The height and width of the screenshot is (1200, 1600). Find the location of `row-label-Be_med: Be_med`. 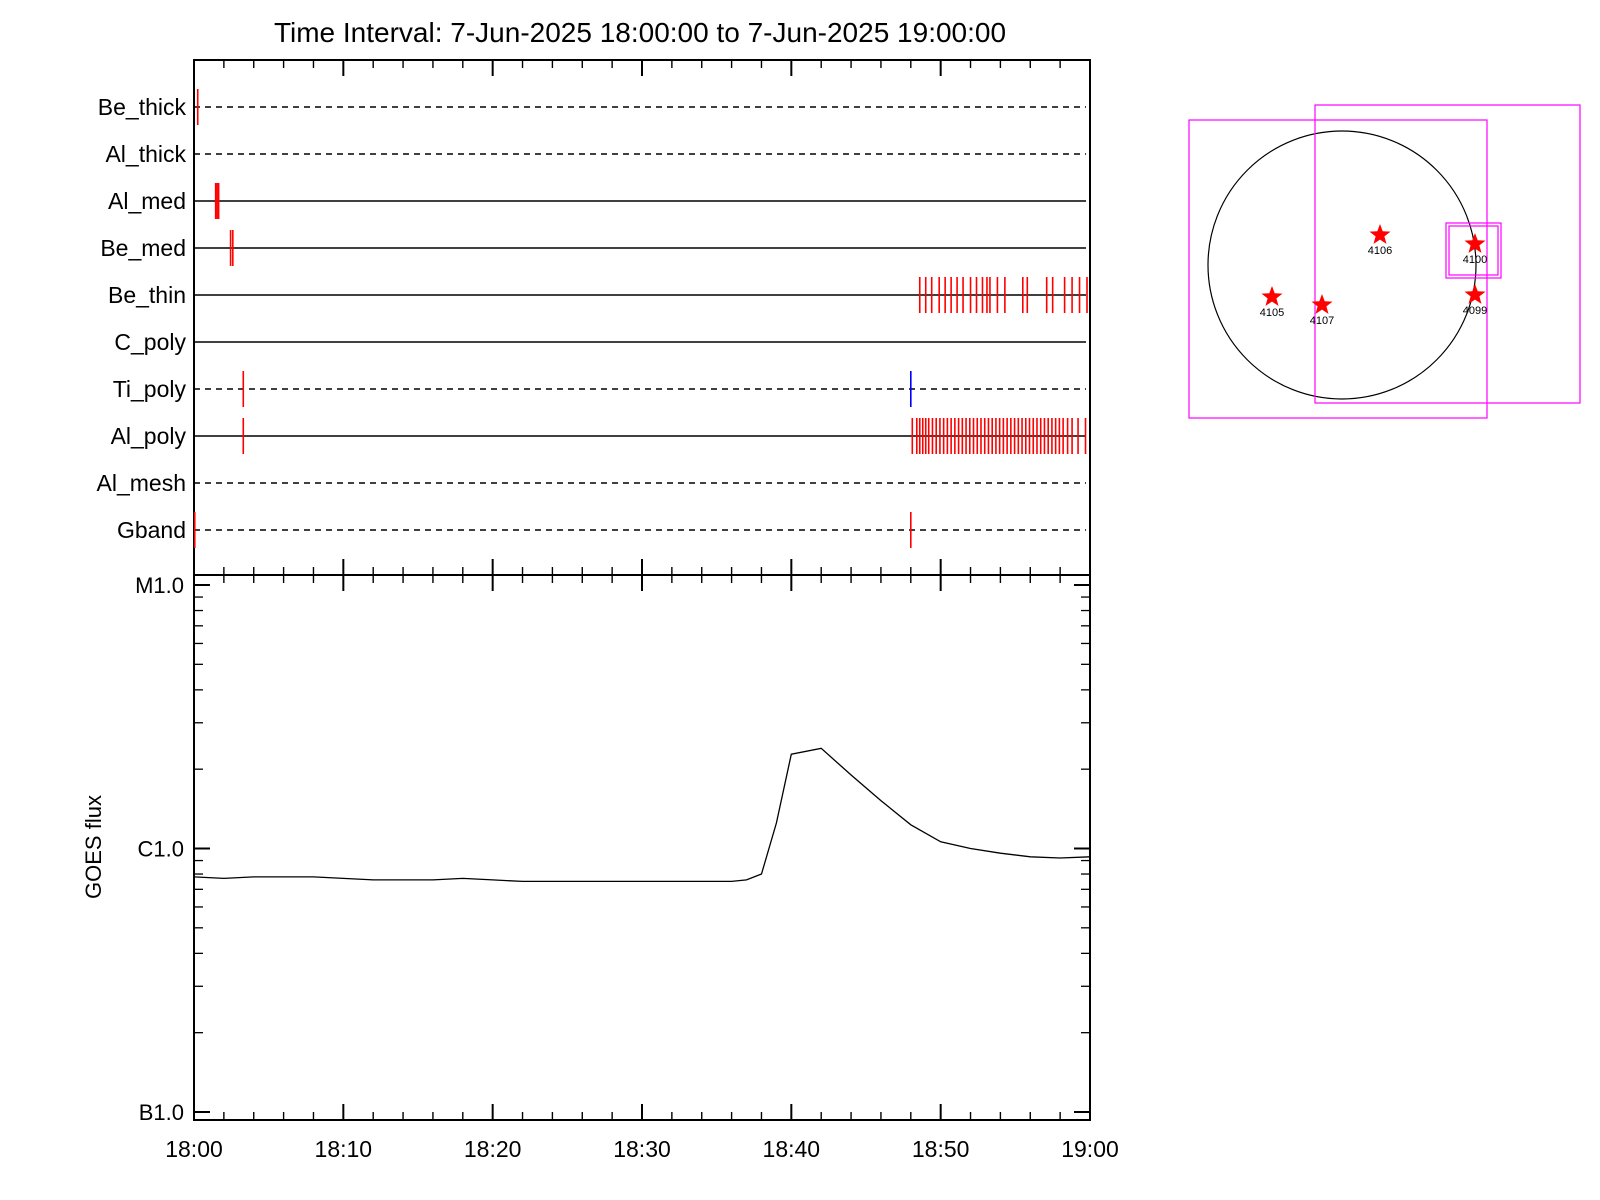

row-label-Be_med: Be_med is located at coordinates (143, 248).